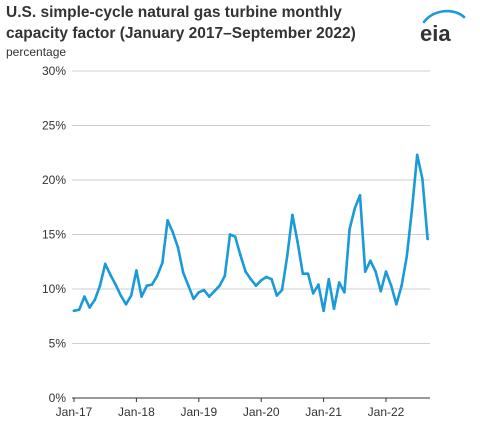 This screenshot has height=424, width=480. I want to click on y-tick-label: 30%, so click(54, 71).